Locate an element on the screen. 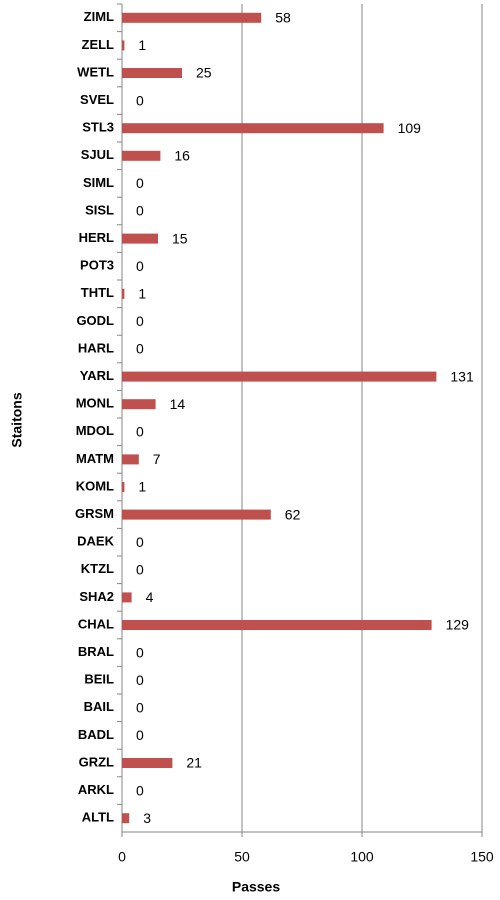 Image resolution: width=500 pixels, height=900 pixels. x-tick-label: 150 is located at coordinates (482, 857).